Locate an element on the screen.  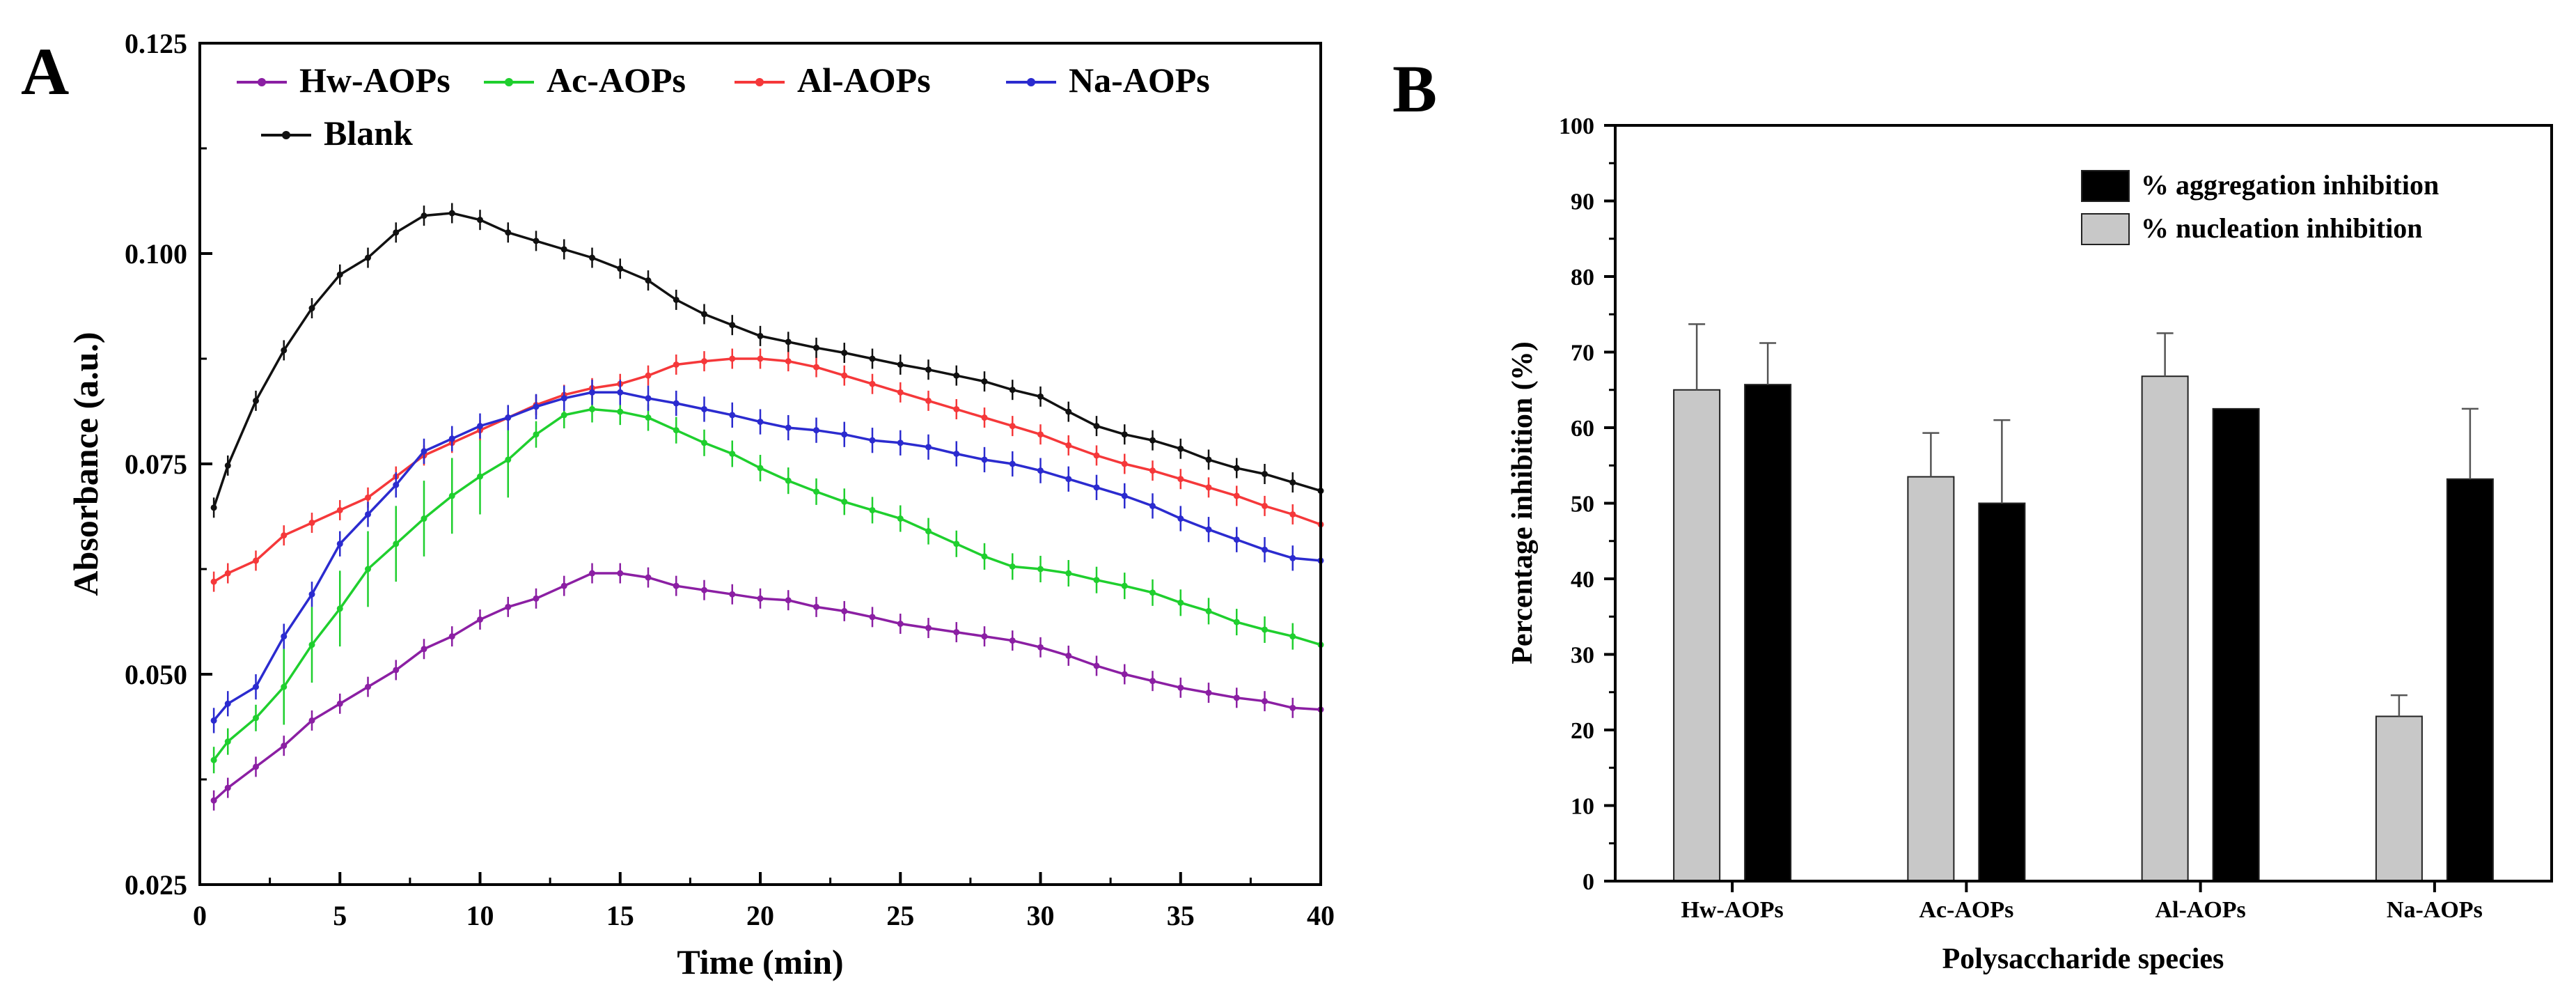
legend-item-nucleation: % nucleation inhibition is located at coordinates (2252, 228).